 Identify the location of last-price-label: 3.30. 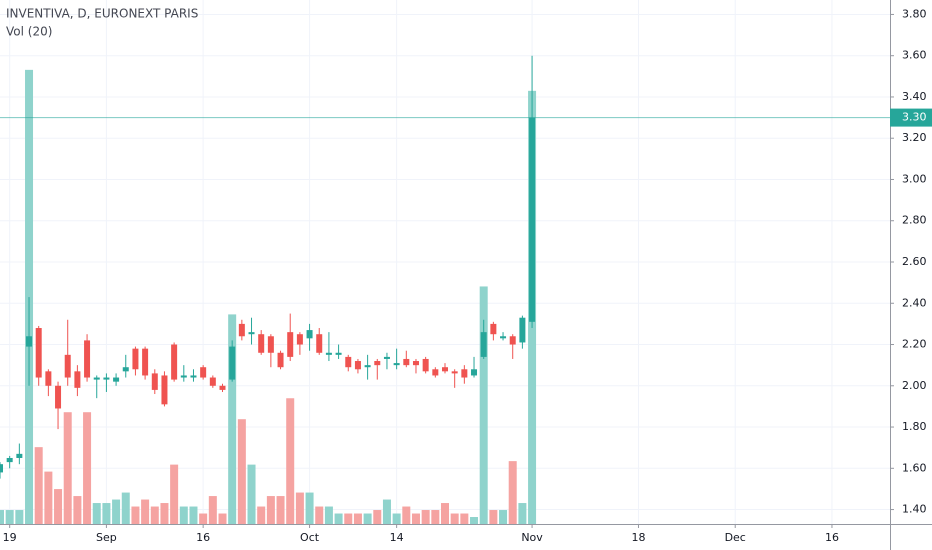
(914, 117).